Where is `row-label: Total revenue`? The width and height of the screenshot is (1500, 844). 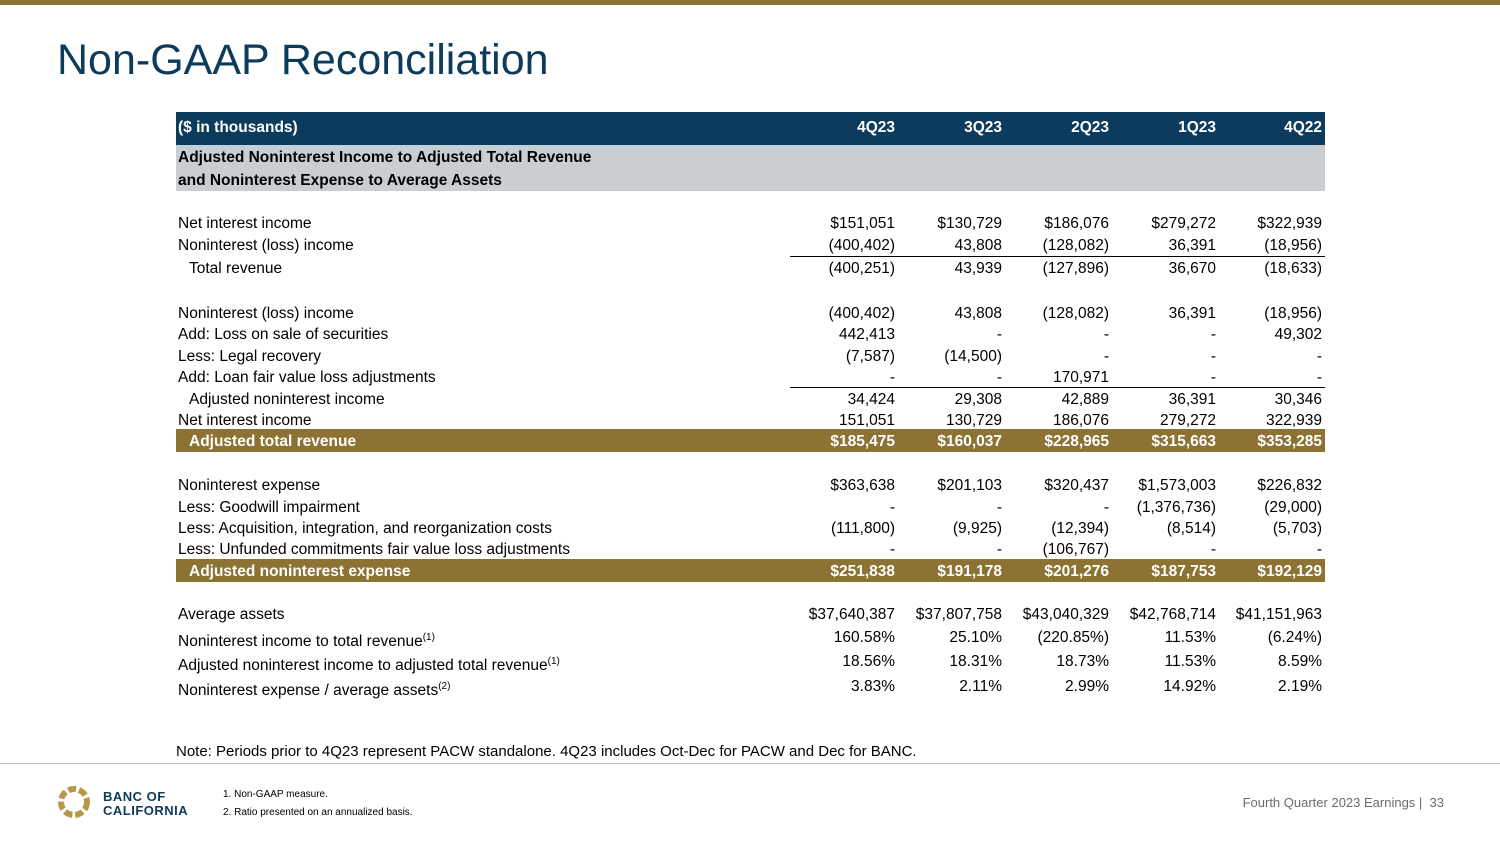
row-label: Total revenue is located at coordinates (235, 269).